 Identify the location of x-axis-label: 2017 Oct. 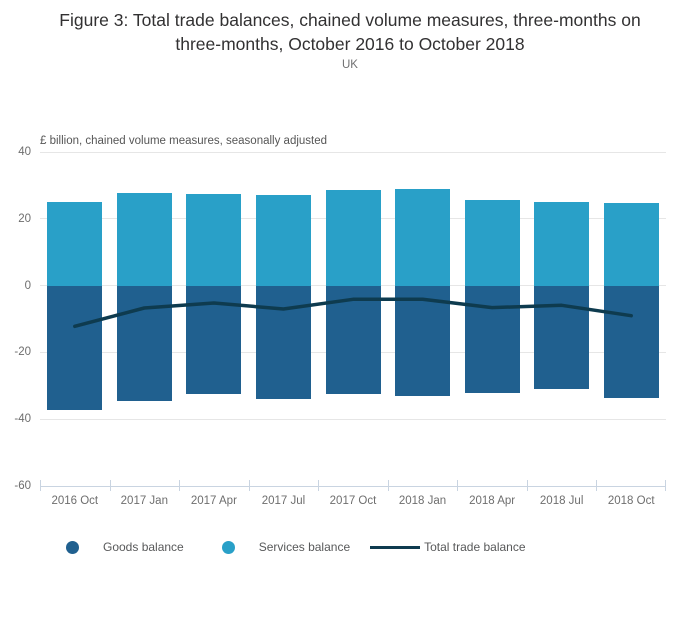
(353, 501).